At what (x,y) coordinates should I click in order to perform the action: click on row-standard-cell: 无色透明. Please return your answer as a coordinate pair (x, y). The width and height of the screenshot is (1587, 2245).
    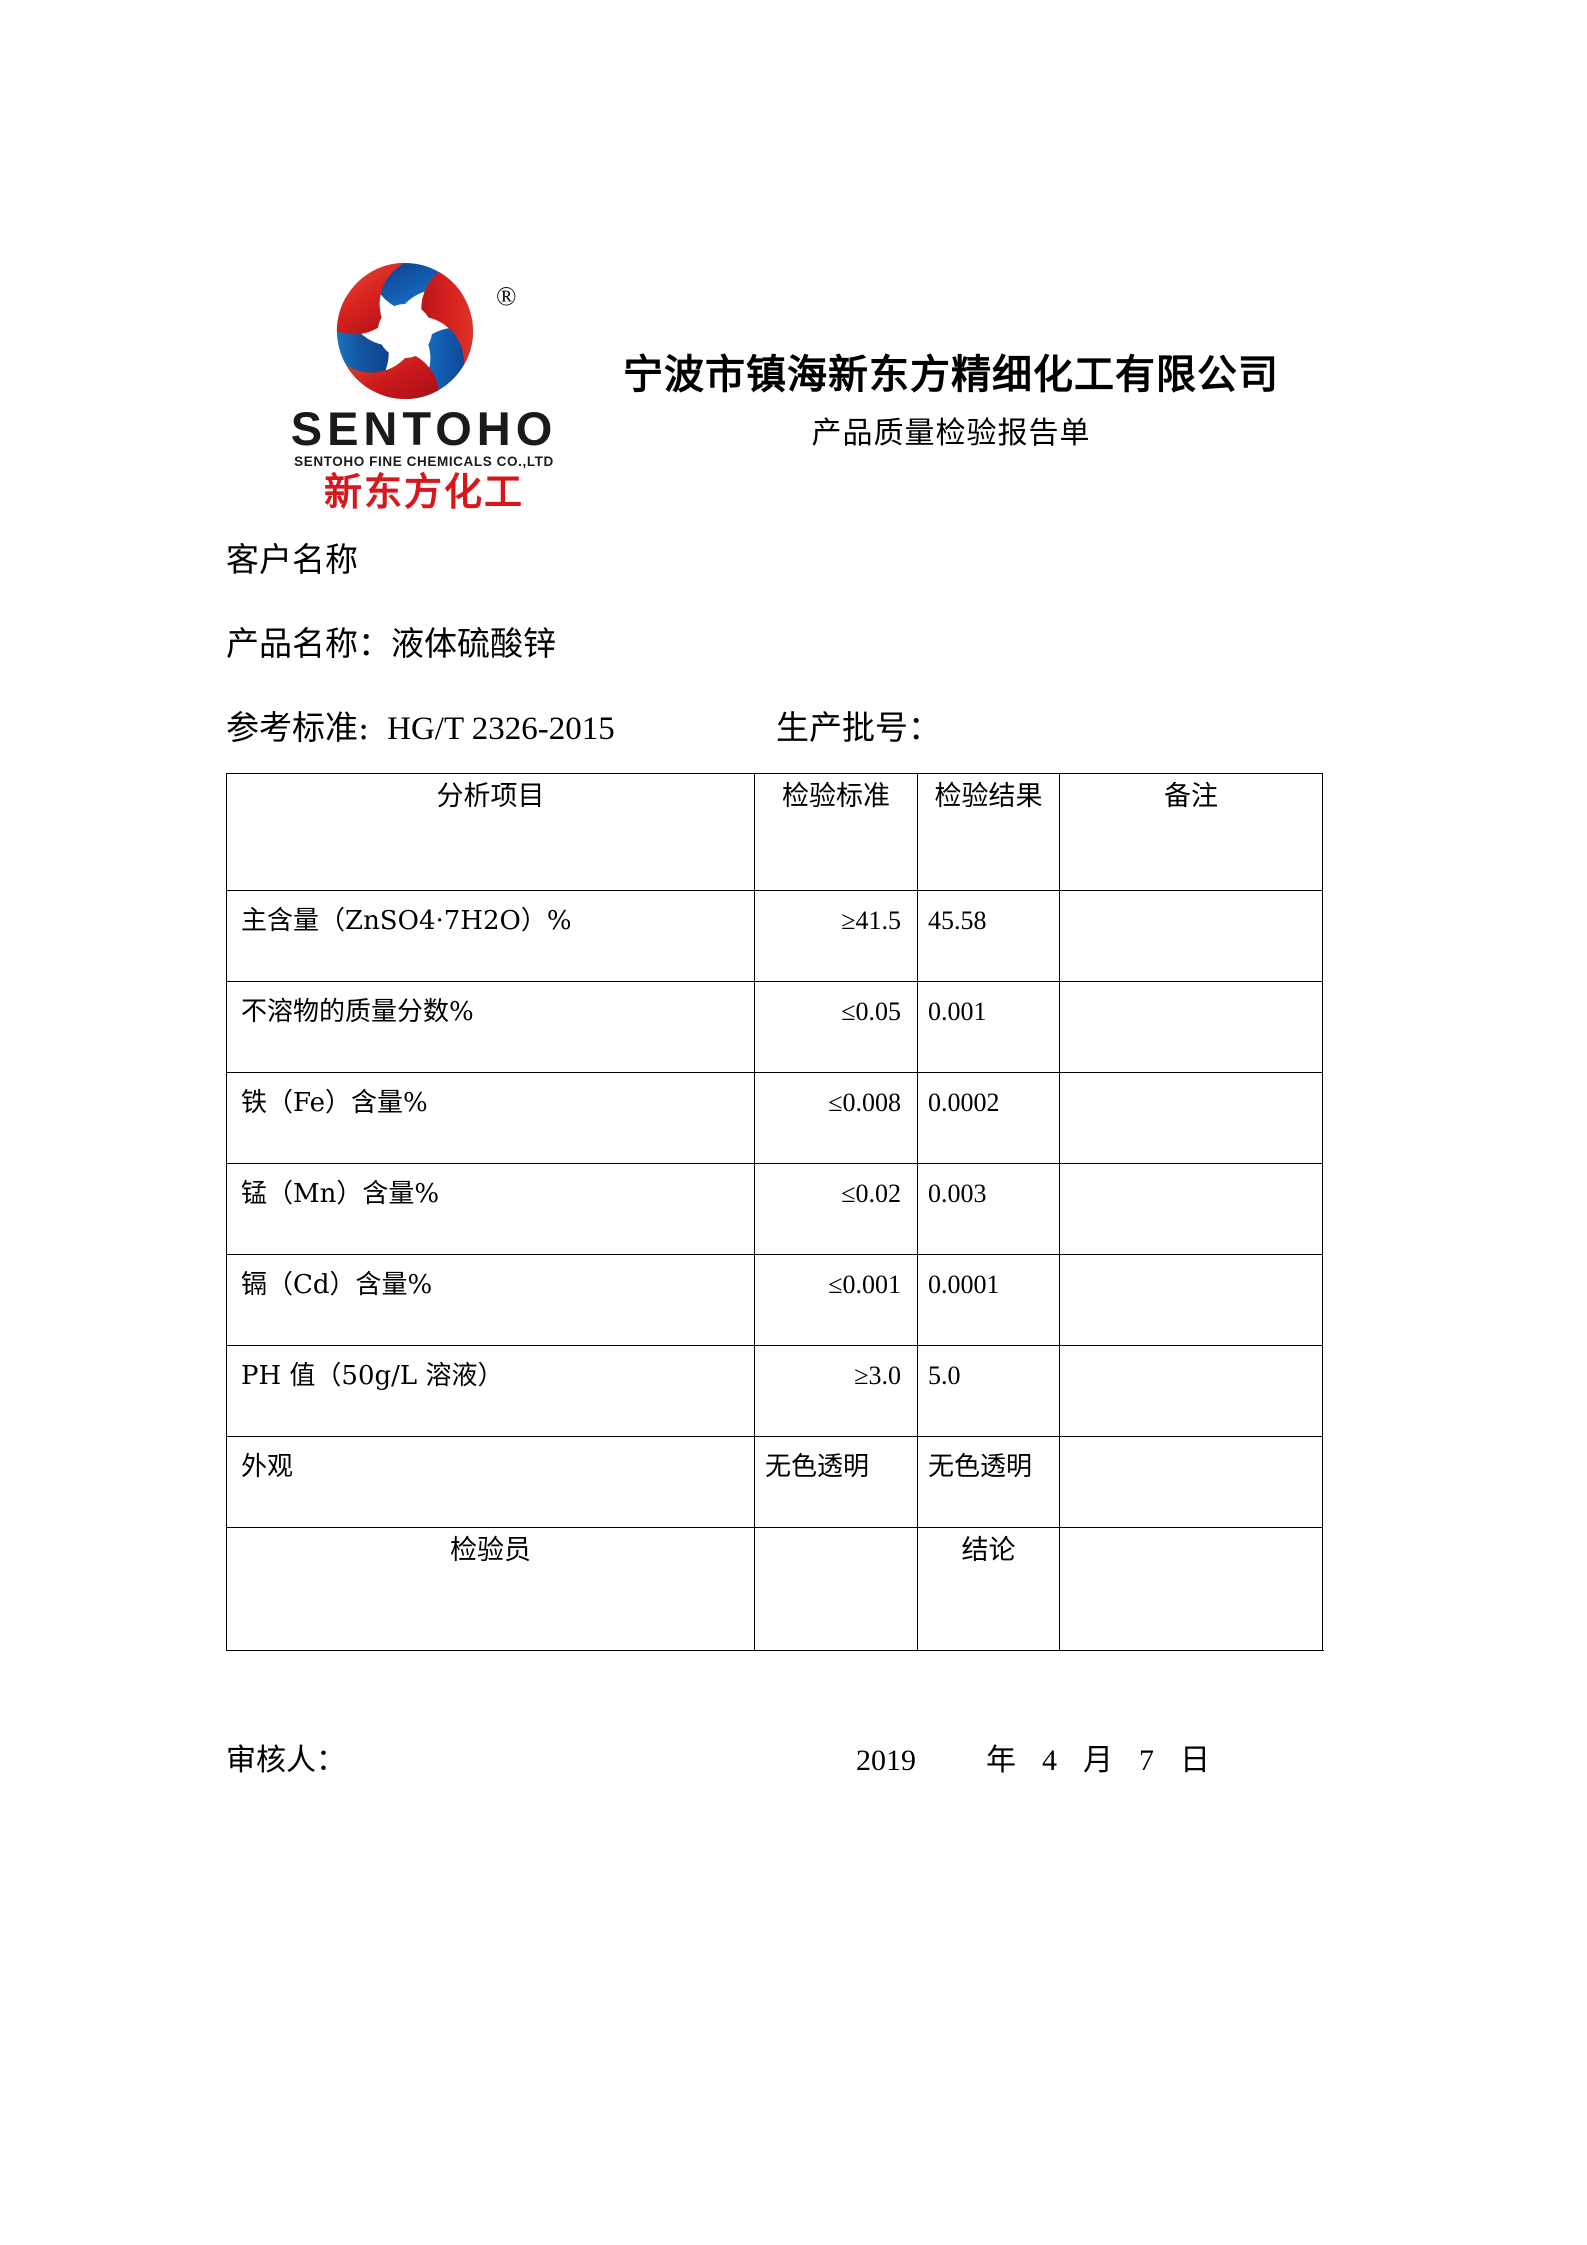
    Looking at the image, I should click on (836, 1482).